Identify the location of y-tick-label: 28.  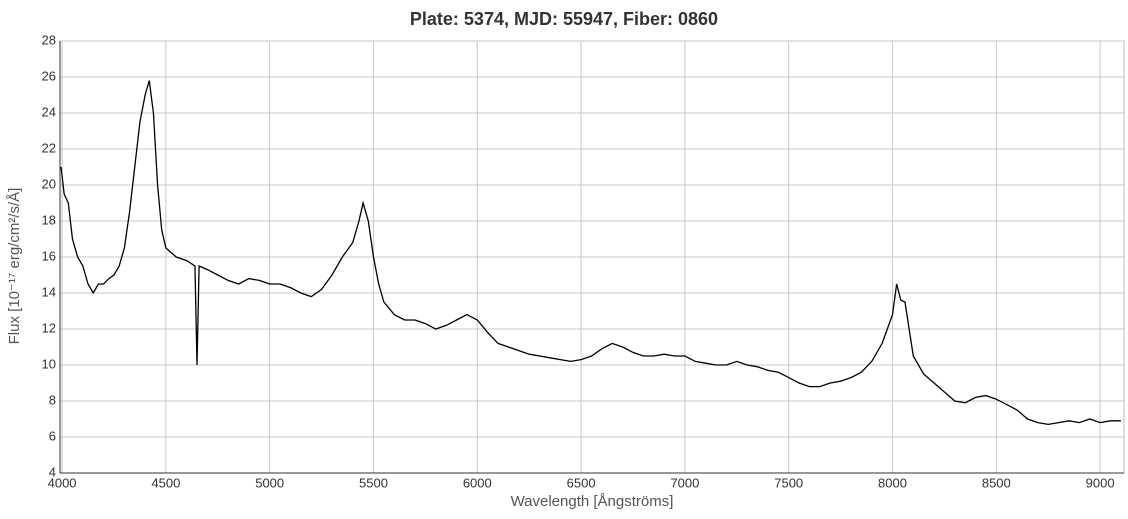
(49, 39).